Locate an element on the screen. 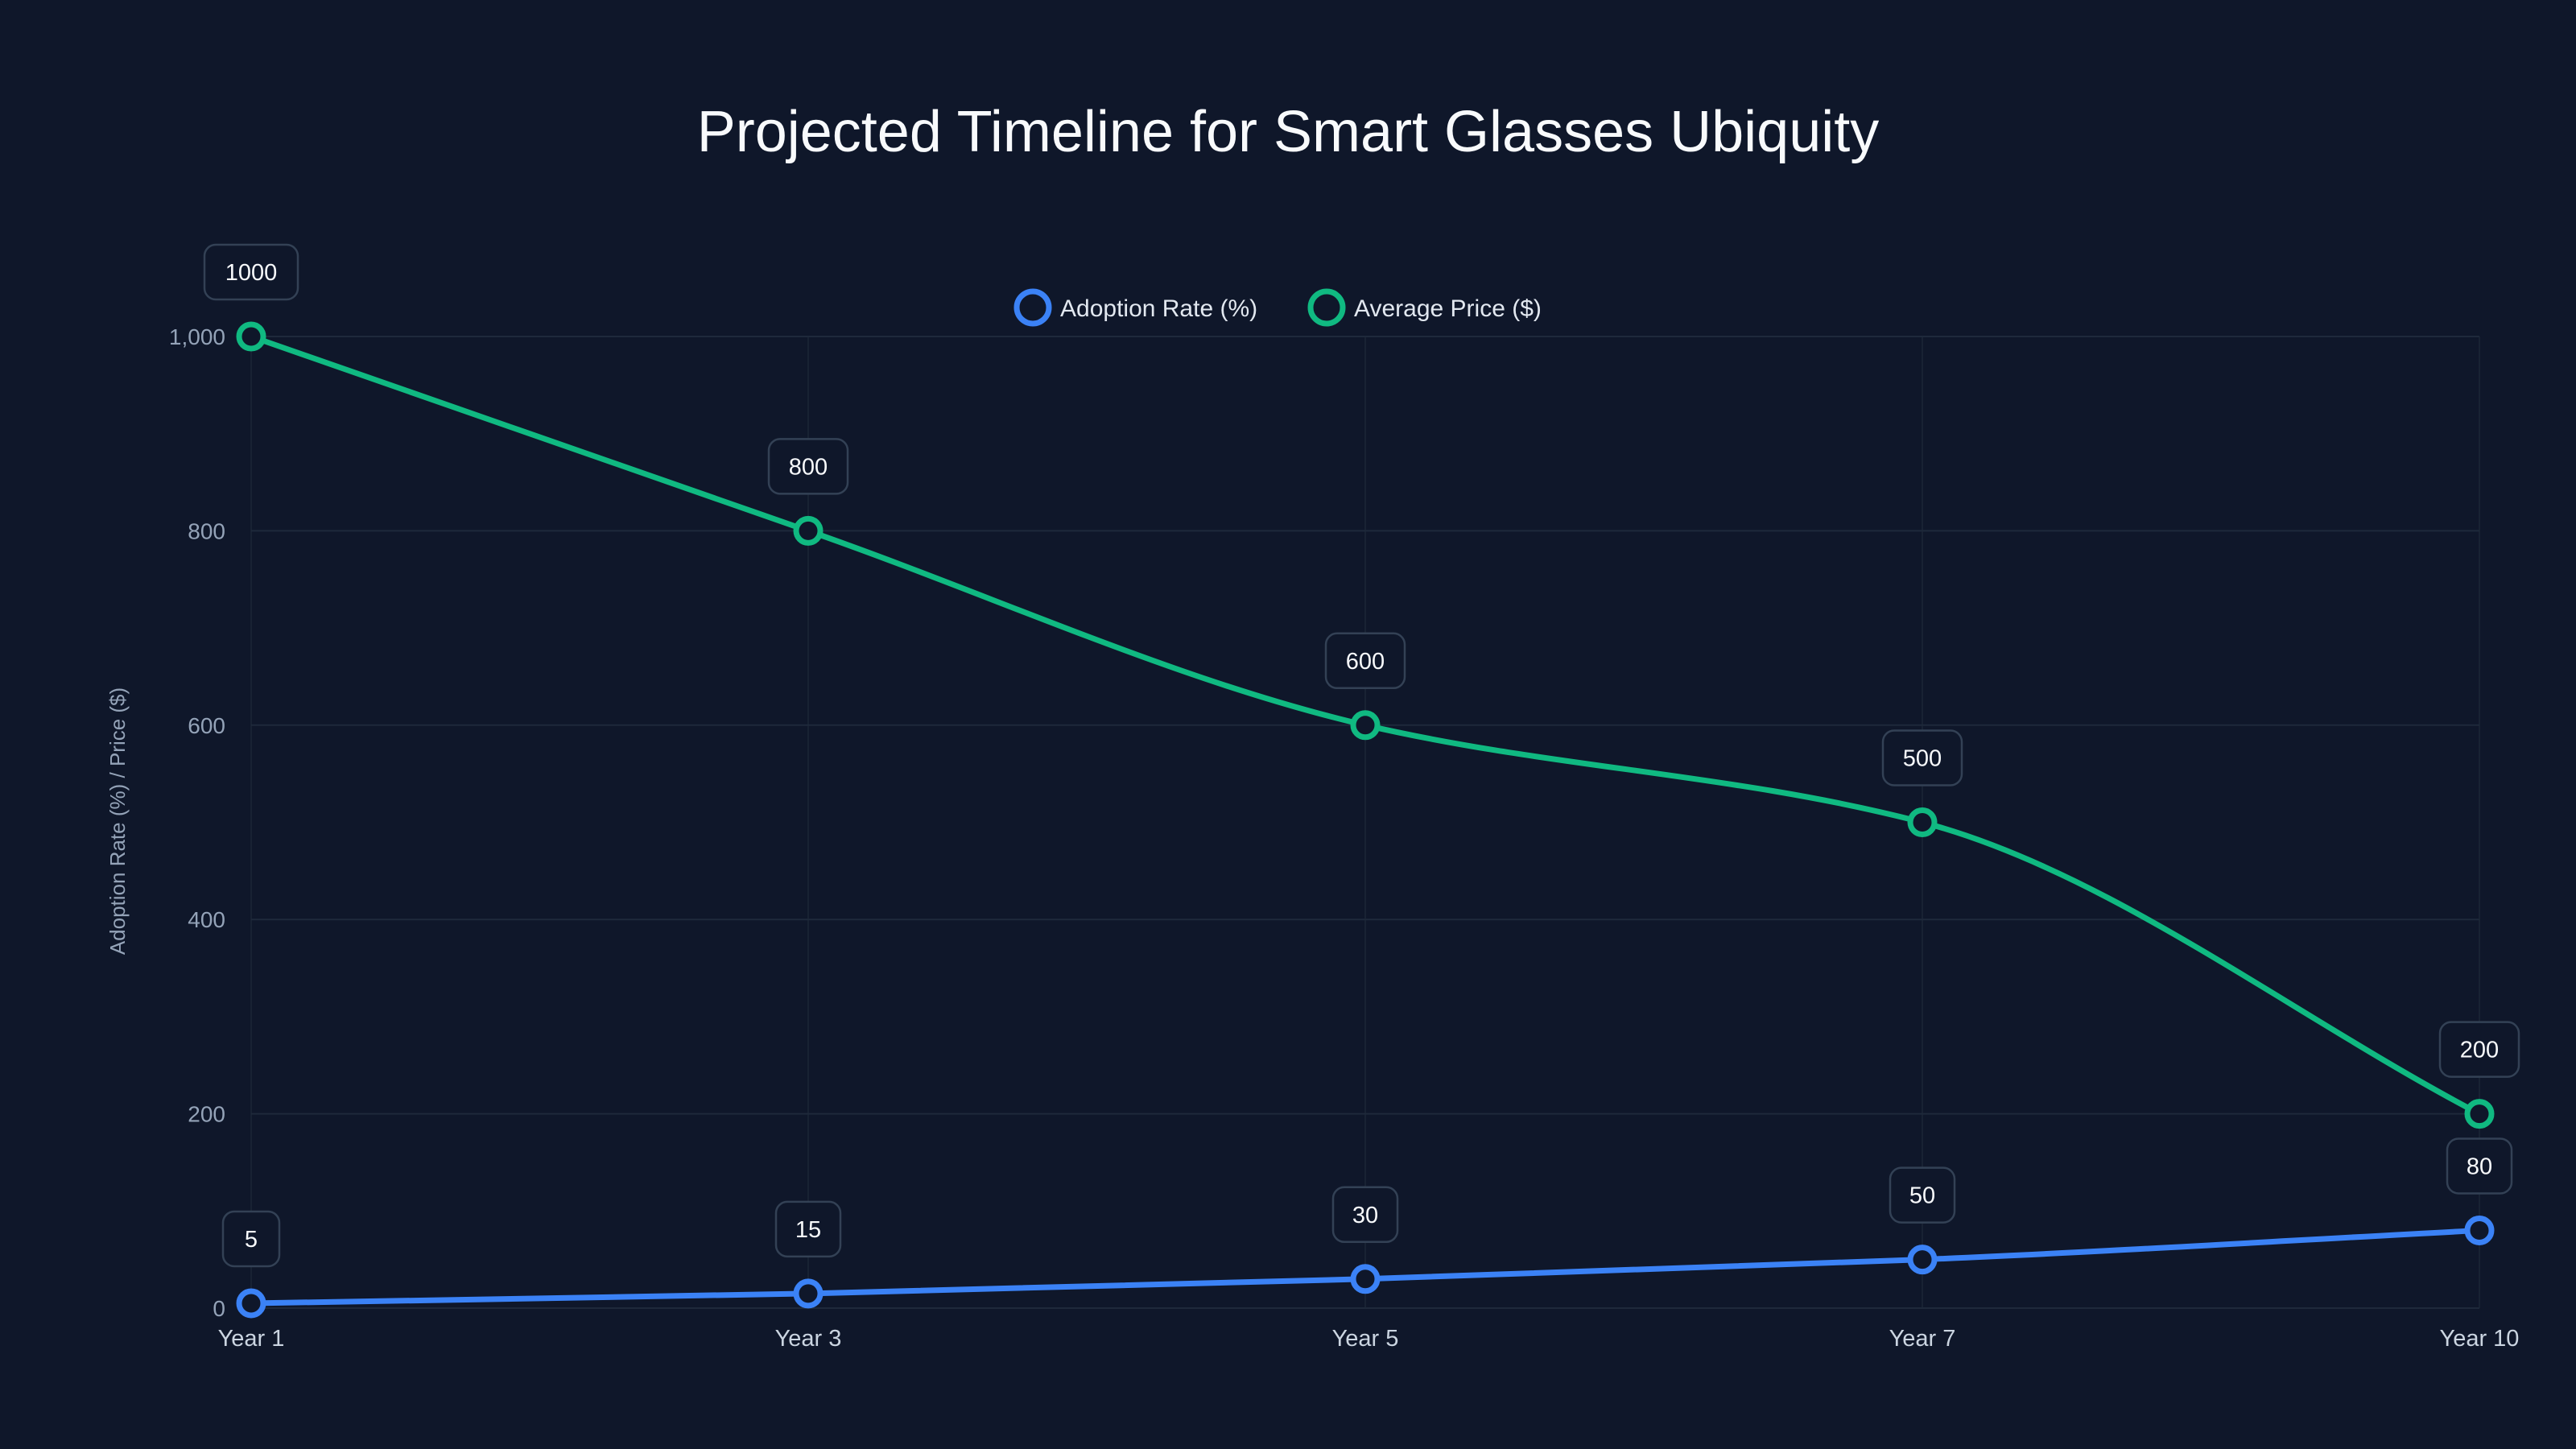  y-axis-label: Adoption Rate (%) / Price ($) is located at coordinates (117, 821).